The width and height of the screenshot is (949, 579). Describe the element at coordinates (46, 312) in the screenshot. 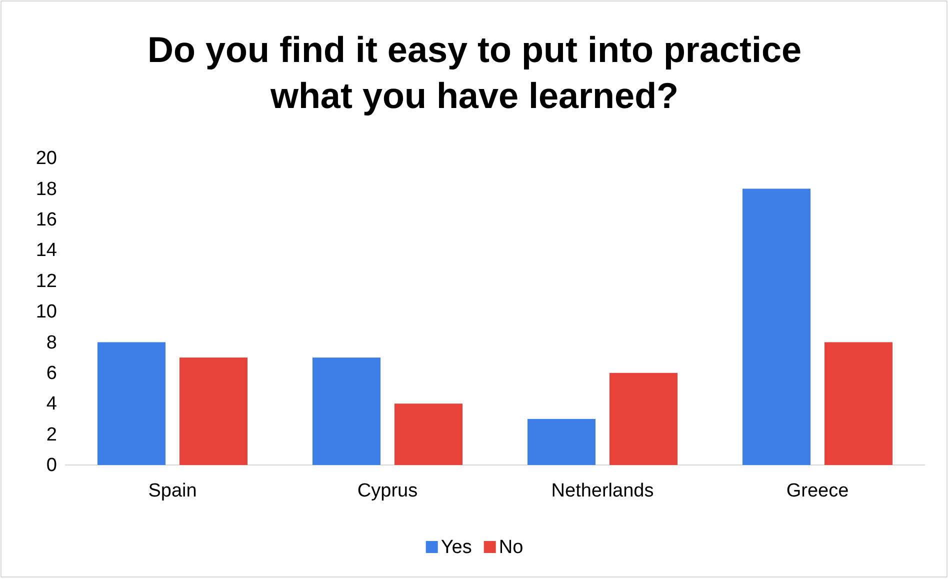

I see `y-tick-label: 10` at that location.